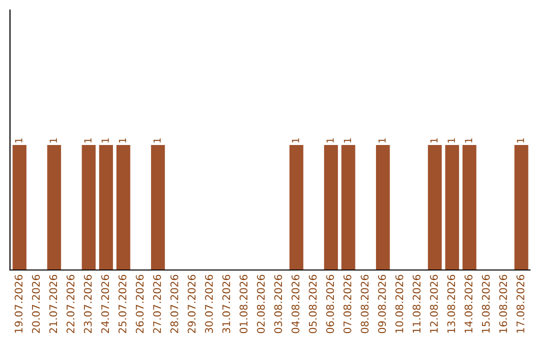 The width and height of the screenshot is (540, 340). I want to click on x-tick-label: 07.08.2026, so click(347, 304).